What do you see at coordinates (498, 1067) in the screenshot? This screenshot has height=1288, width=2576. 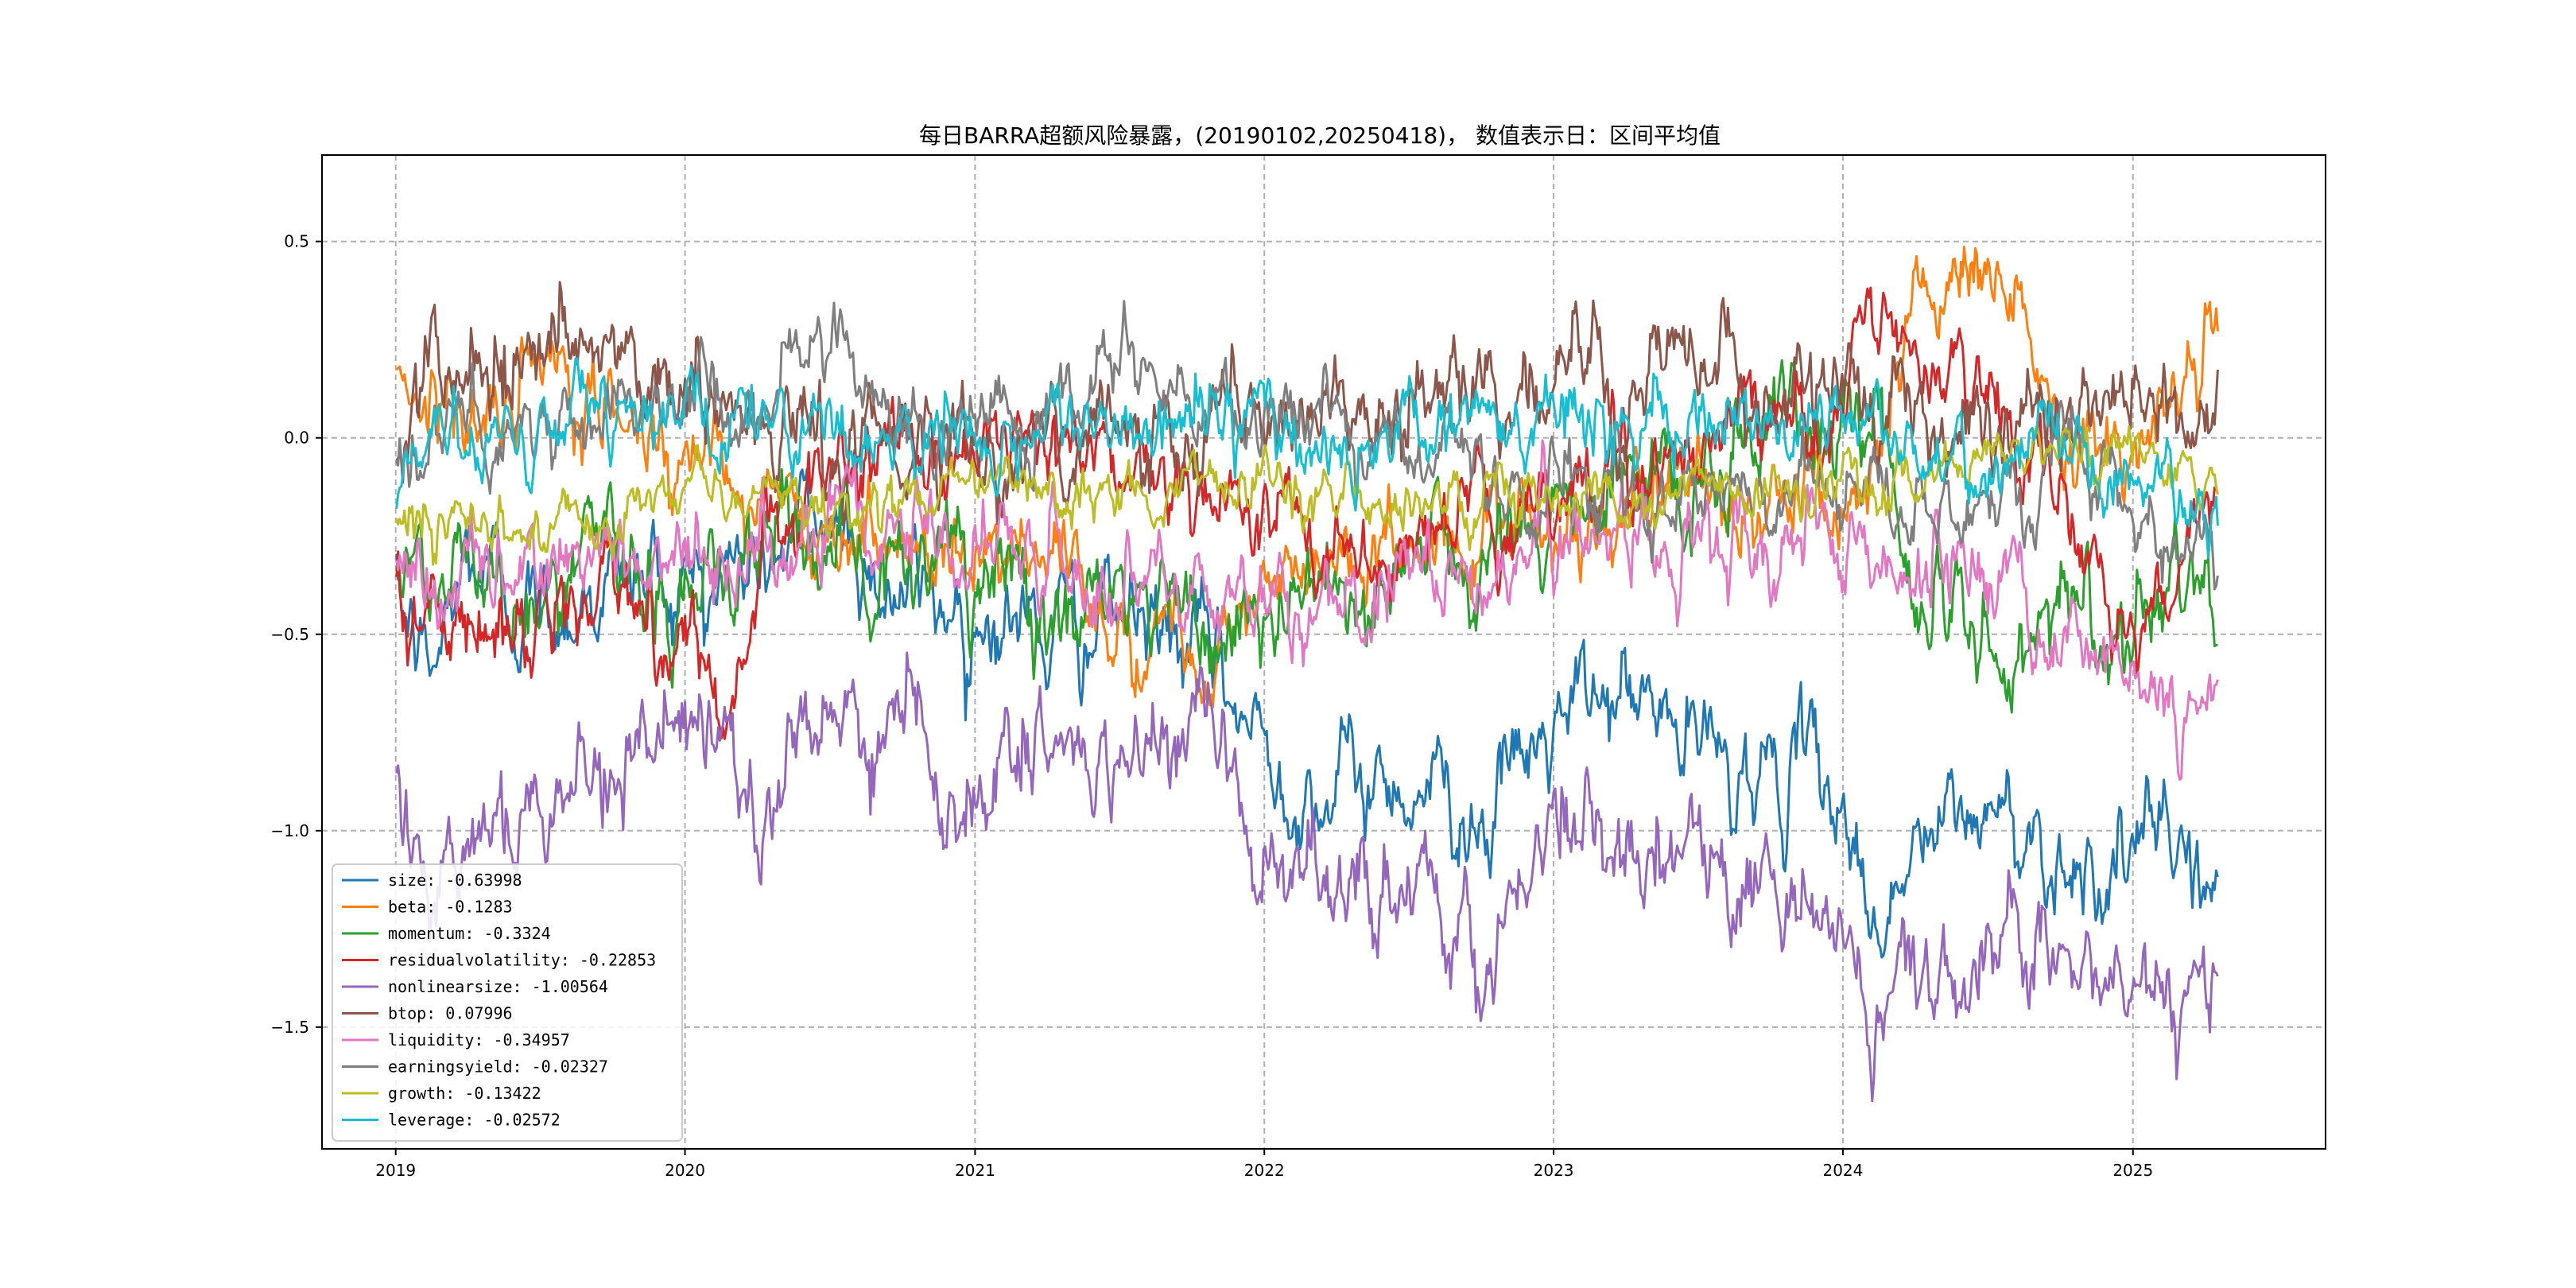 I see `legend-label-earningsyield: earningsyield: -0.02327` at bounding box center [498, 1067].